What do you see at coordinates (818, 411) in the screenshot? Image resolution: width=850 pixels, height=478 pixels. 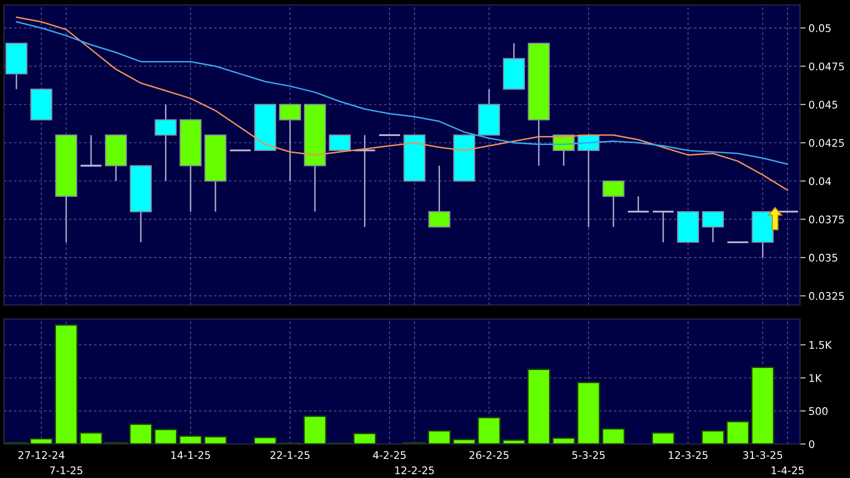 I see `y-tick-label: 500` at bounding box center [818, 411].